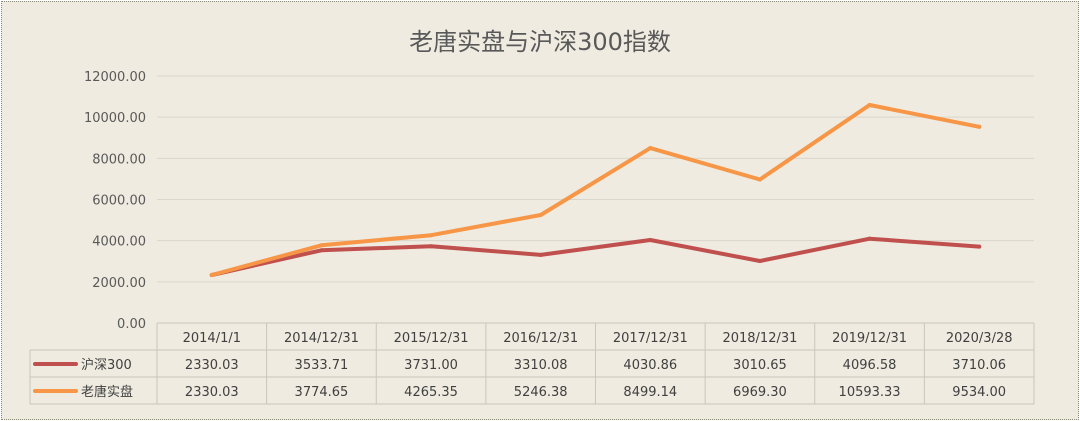  What do you see at coordinates (869, 338) in the screenshot?
I see `x-tick-label: 2019/12/31` at bounding box center [869, 338].